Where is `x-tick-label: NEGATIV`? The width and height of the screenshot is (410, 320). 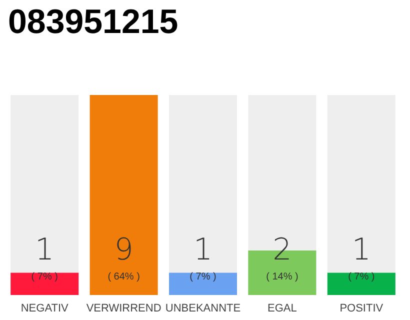 x-tick-label: NEGATIV is located at coordinates (44, 308).